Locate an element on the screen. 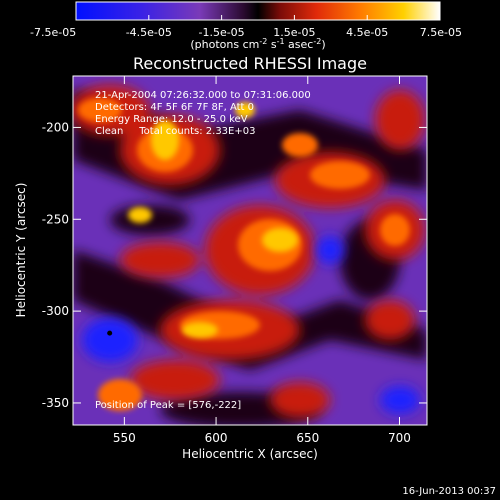 The height and width of the screenshot is (500, 500). annotation-line: Detectors: 4F 5F 6F 7F 8F, Att 0 is located at coordinates (174, 107).